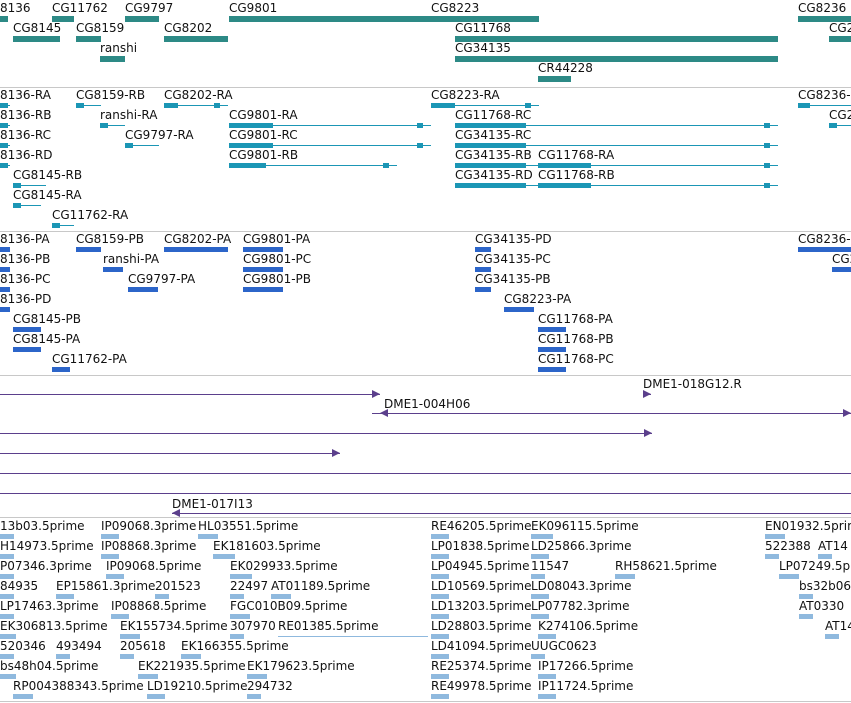  What do you see at coordinates (513, 279) in the screenshot?
I see `protein-label: CG34135-PB` at bounding box center [513, 279].